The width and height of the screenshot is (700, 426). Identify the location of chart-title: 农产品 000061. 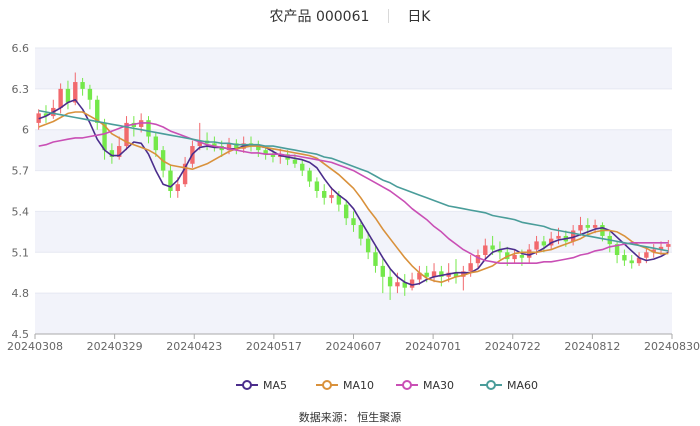
(319, 17).